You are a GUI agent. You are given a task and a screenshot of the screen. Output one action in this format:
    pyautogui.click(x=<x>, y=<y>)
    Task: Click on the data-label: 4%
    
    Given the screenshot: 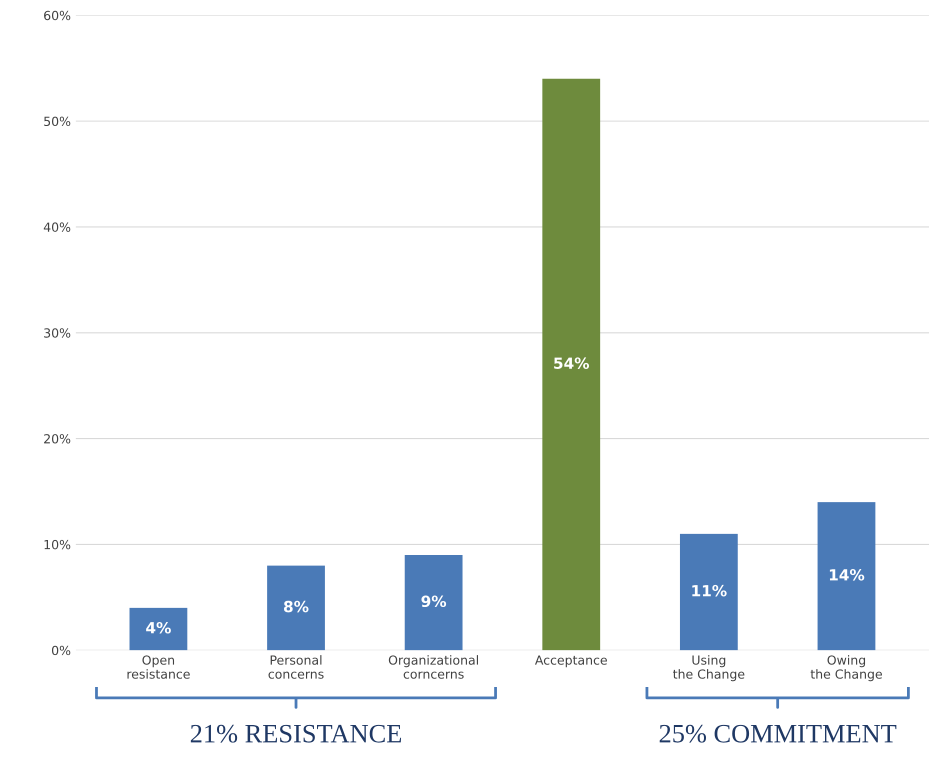 What is the action you would take?
    pyautogui.click(x=158, y=628)
    